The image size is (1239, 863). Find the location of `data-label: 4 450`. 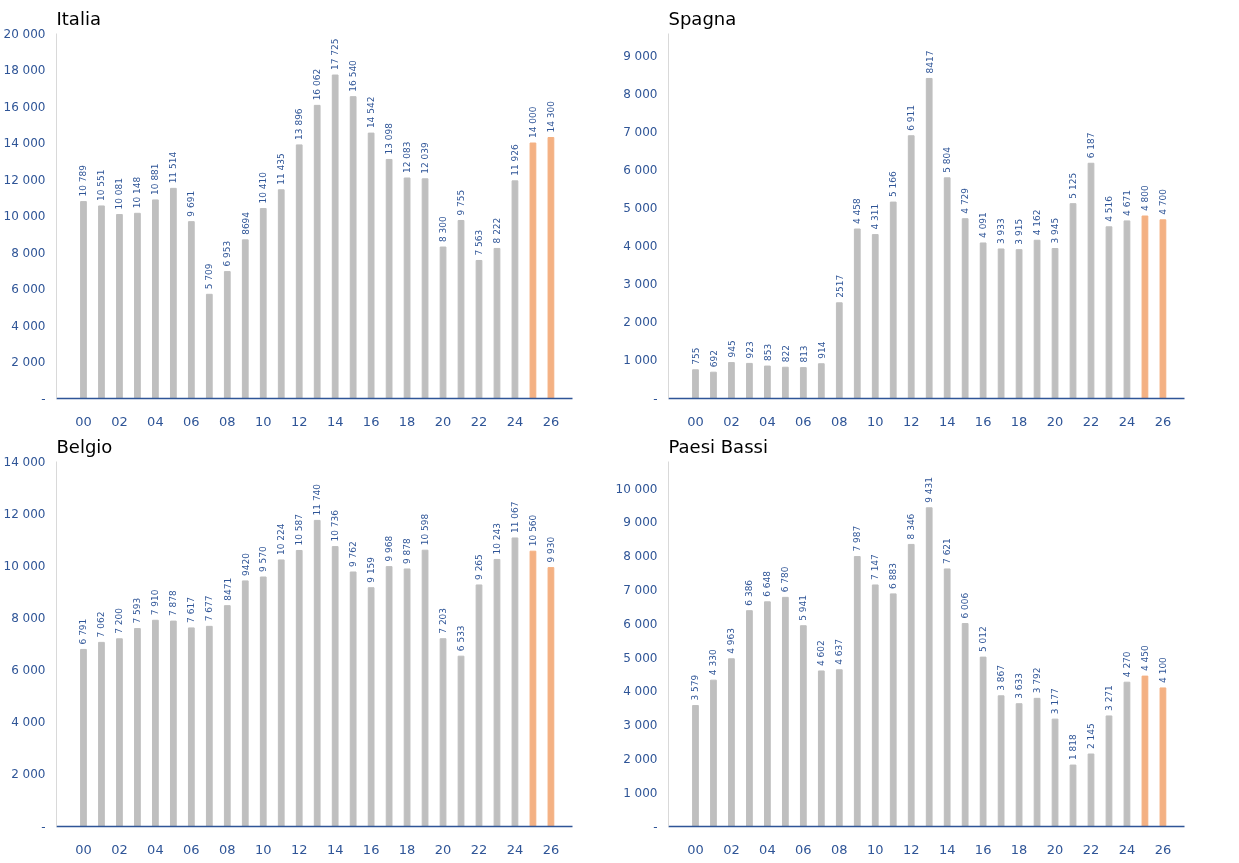

data-label: 4 450 is located at coordinates (1144, 658).